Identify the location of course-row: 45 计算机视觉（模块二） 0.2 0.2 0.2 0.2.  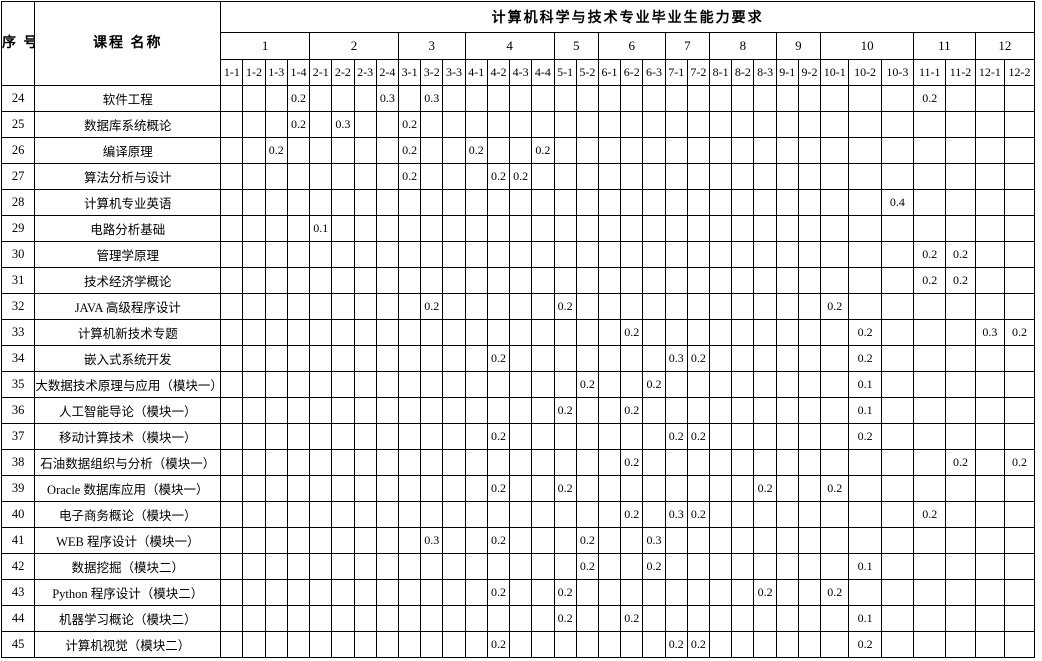
(518, 644).